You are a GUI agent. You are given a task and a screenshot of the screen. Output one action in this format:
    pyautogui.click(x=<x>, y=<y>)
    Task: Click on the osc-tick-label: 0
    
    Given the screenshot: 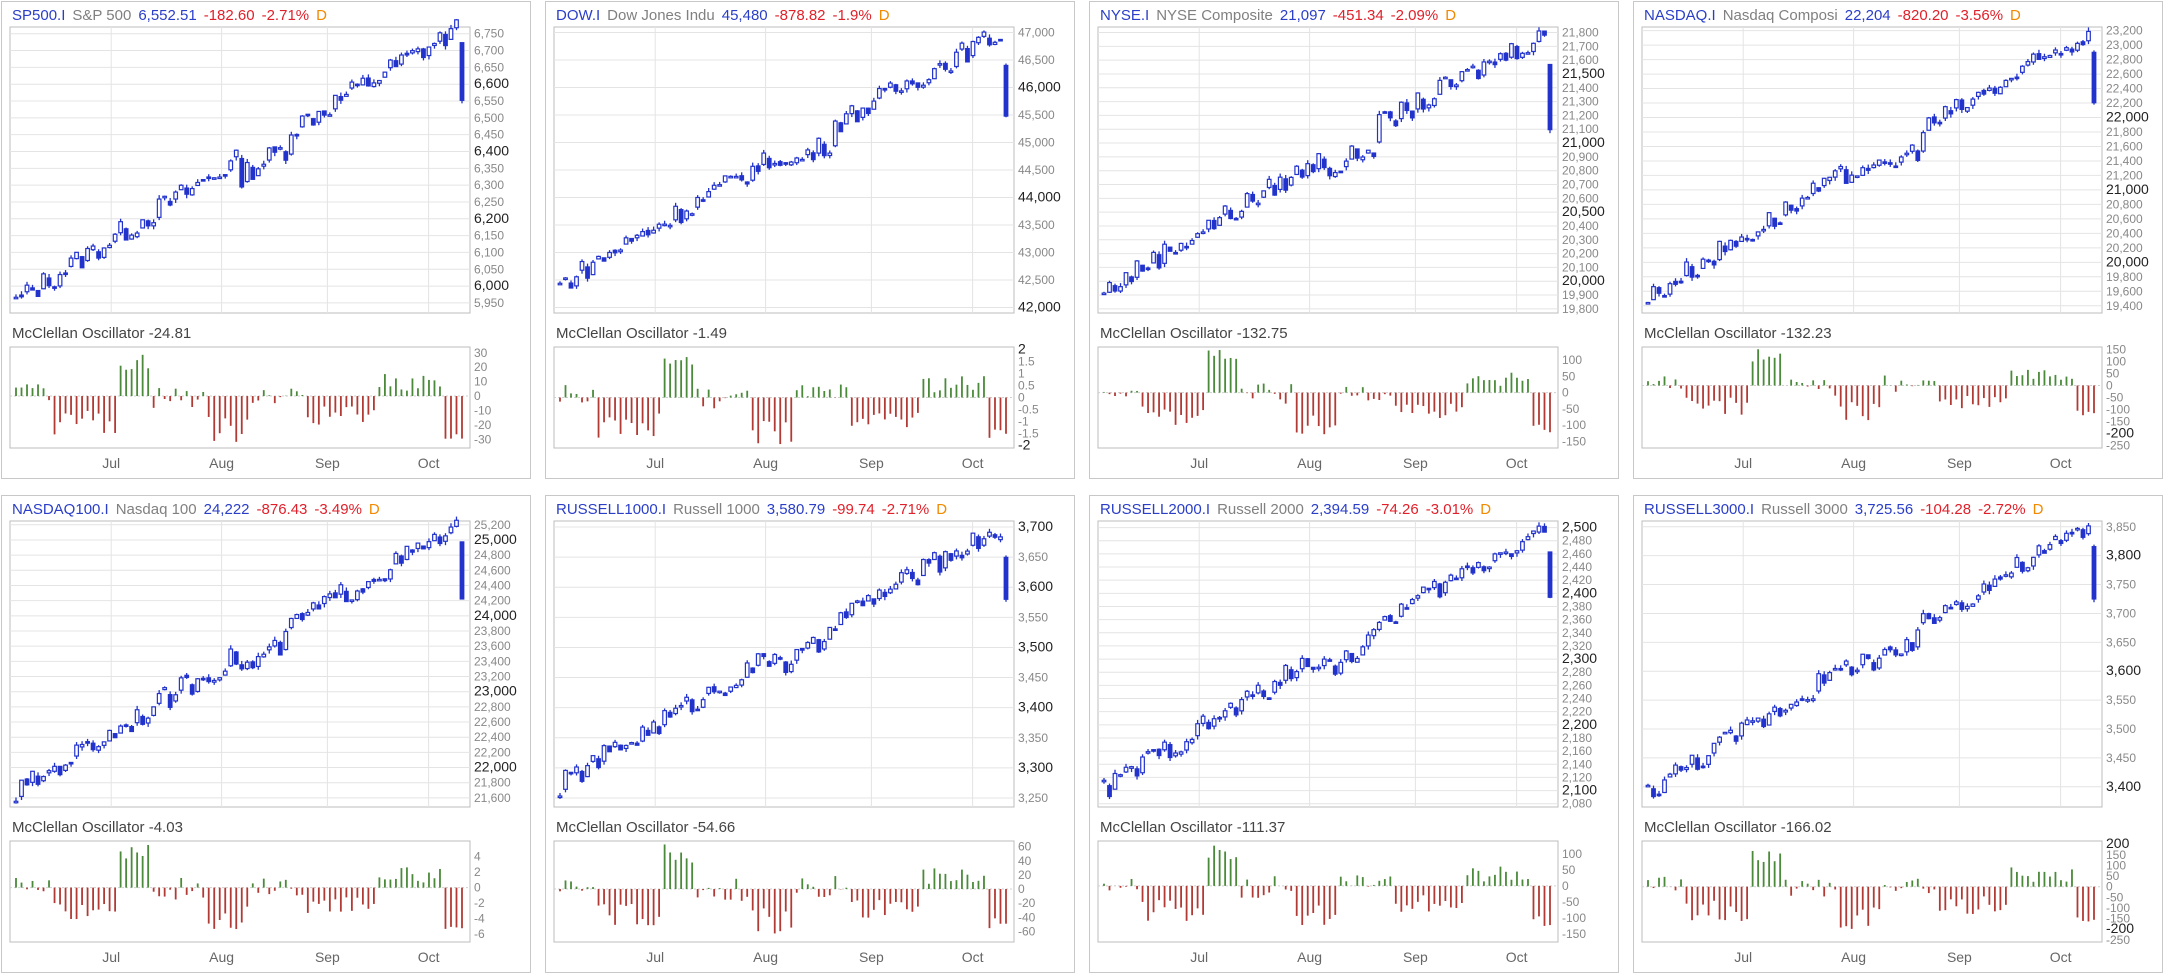 What is the action you would take?
    pyautogui.click(x=1021, y=398)
    